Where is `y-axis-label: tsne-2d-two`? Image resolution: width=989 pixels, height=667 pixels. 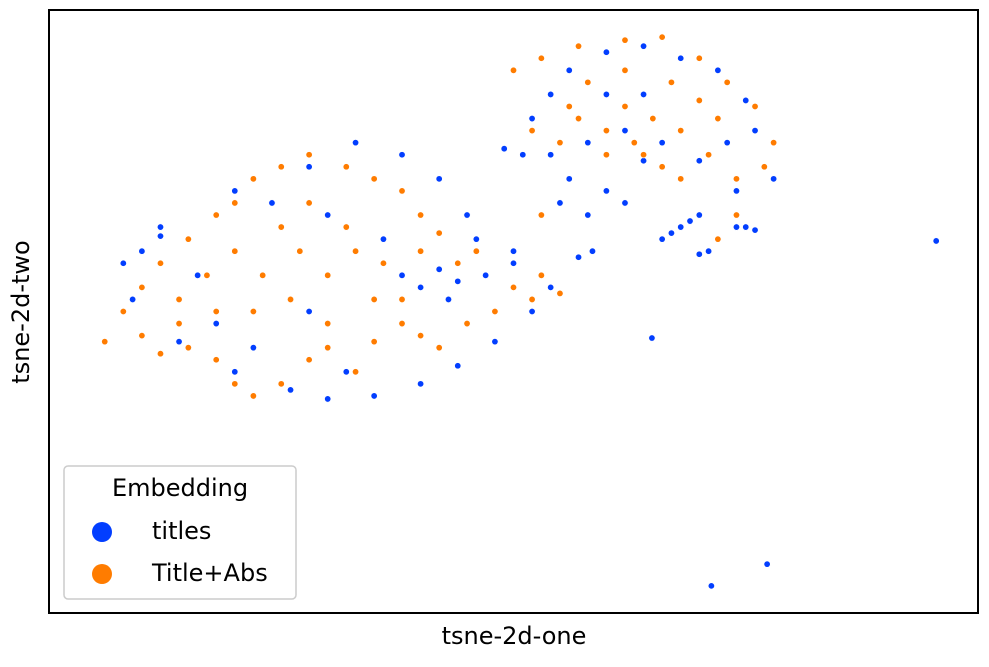
y-axis-label: tsne-2d-two is located at coordinates (21, 311).